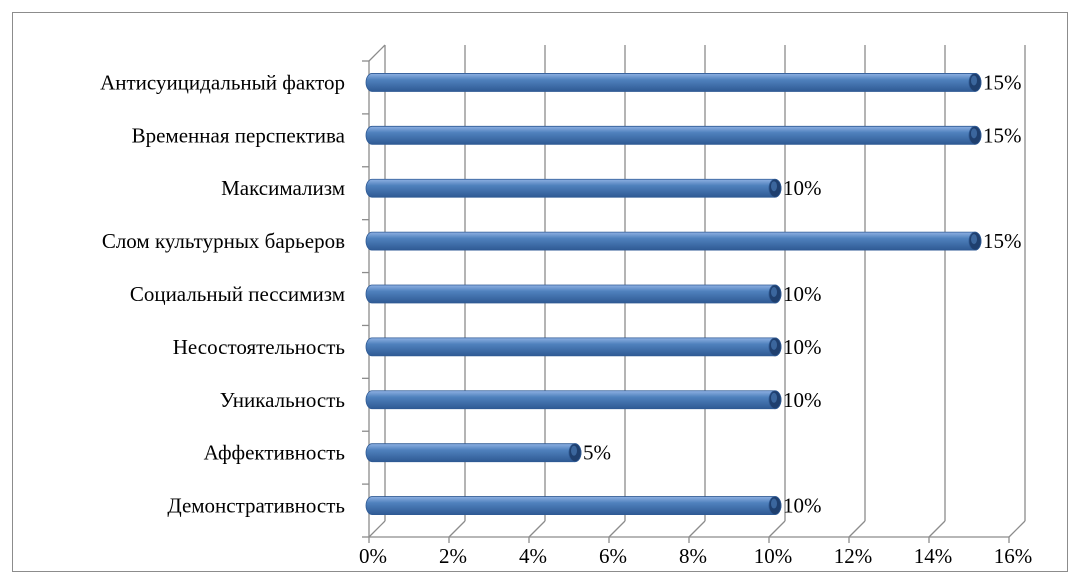 This screenshot has width=1082, height=577. What do you see at coordinates (223, 241) in the screenshot?
I see `category-label: Слом культурных барьеров` at bounding box center [223, 241].